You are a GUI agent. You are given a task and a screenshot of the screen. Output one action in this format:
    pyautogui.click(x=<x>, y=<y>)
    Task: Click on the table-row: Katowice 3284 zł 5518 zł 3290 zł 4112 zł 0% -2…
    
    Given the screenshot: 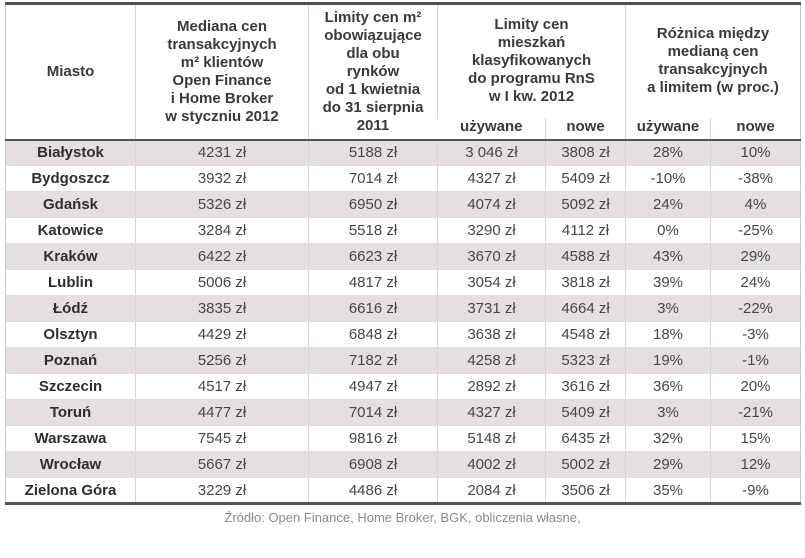 What is the action you would take?
    pyautogui.click(x=403, y=230)
    